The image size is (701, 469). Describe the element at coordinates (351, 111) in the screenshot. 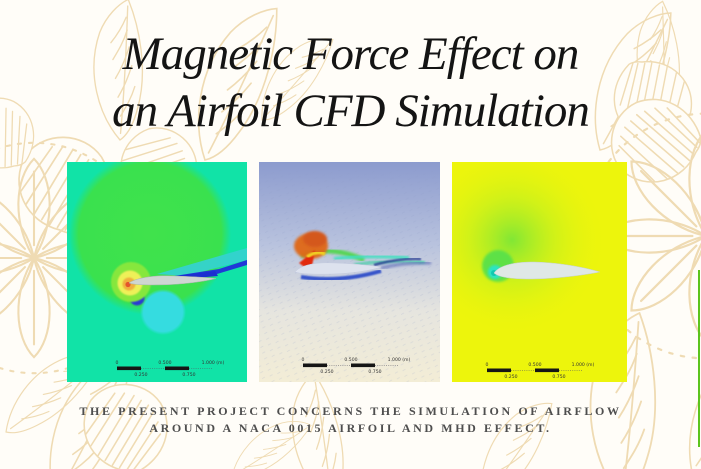

I see `title-line-2: an Airfoil CFD Simulation` at that location.